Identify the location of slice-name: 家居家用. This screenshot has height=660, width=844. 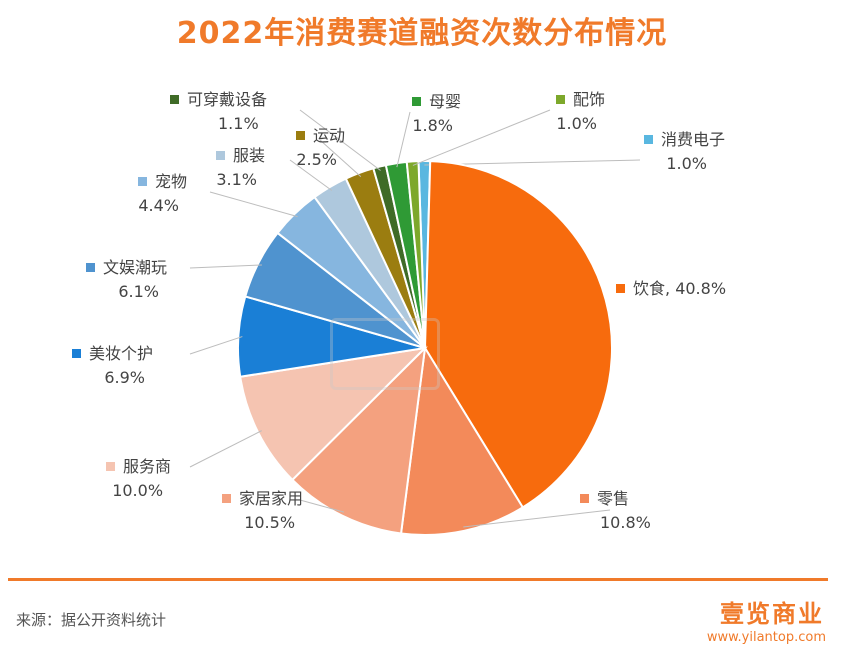
(271, 498).